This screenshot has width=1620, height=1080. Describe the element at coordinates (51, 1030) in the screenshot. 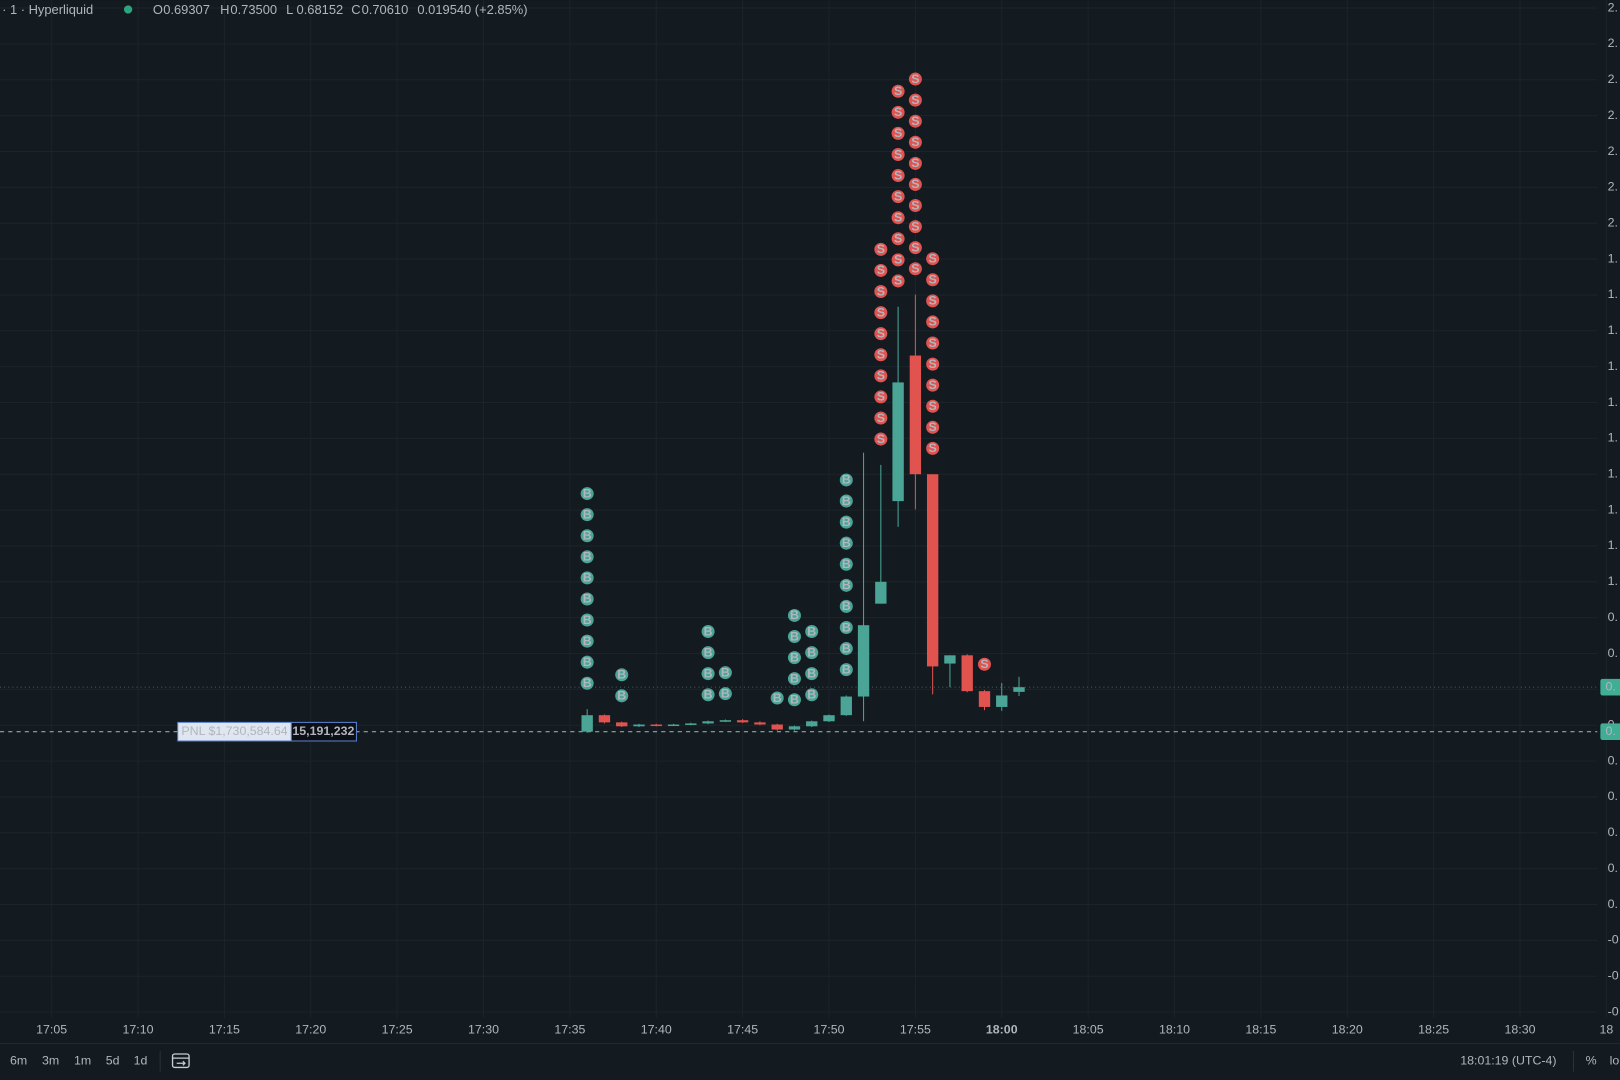

I see `x-tick-label: 17:05` at that location.